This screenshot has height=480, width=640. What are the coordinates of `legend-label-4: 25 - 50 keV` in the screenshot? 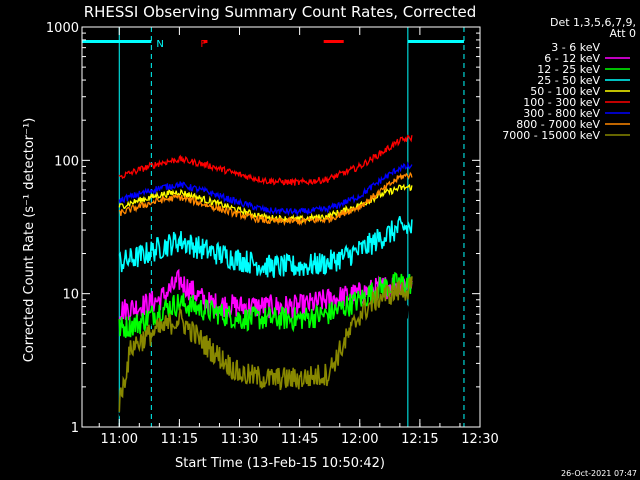 It's located at (568, 80).